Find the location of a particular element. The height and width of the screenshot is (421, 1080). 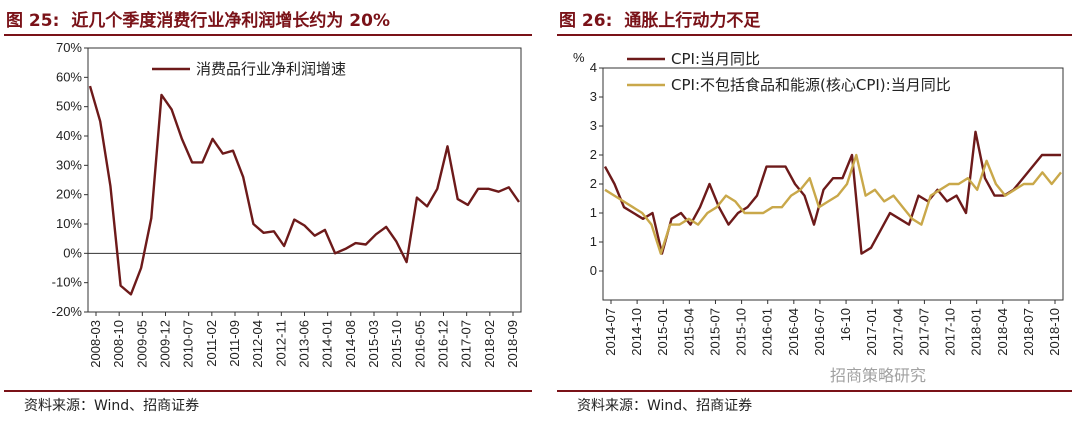

x-tick-label: 16-10 is located at coordinates (845, 324).